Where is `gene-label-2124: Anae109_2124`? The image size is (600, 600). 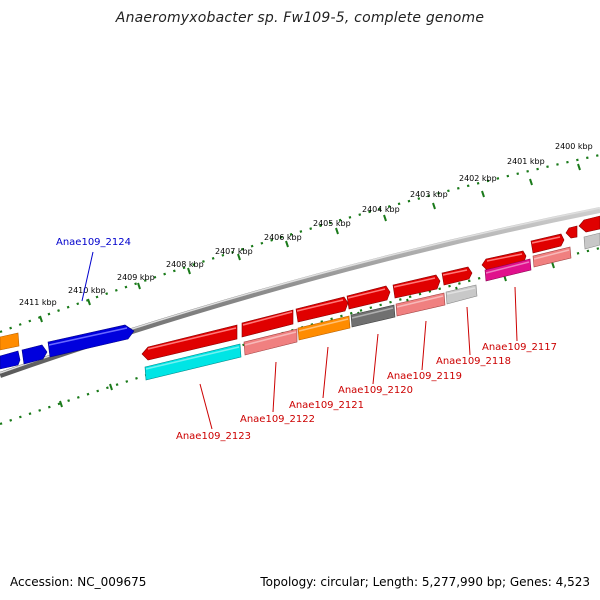 gene-label-2124: Anae109_2124 is located at coordinates (93, 242).